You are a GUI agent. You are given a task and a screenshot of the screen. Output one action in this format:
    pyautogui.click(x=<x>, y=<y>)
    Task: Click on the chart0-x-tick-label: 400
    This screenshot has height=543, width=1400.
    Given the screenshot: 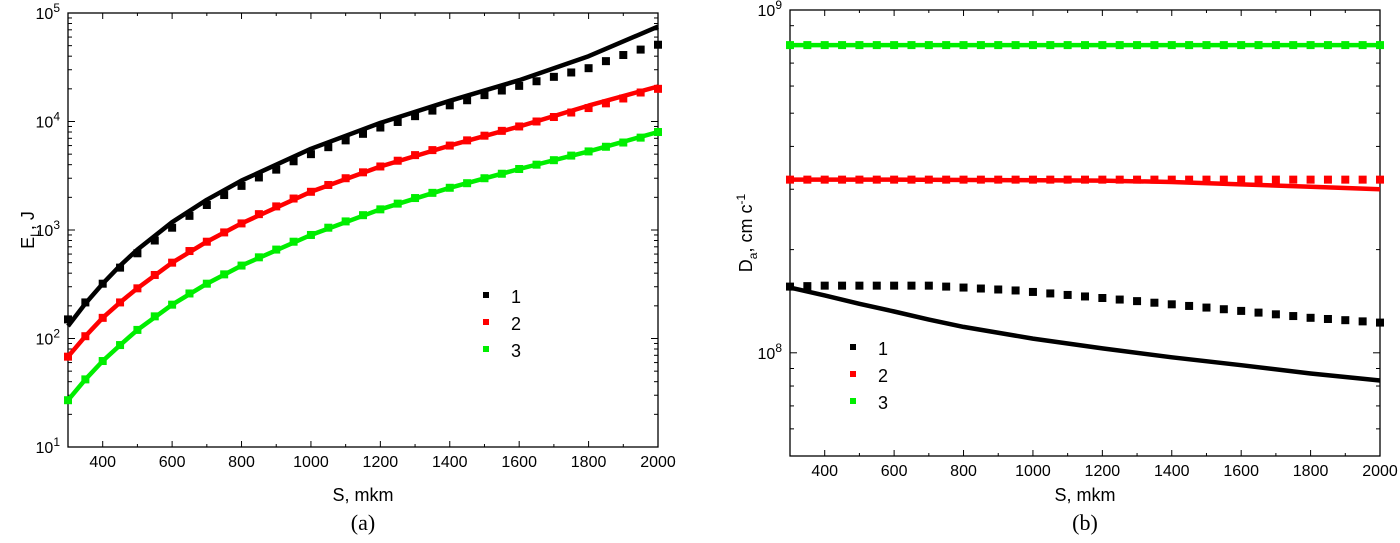 What is the action you would take?
    pyautogui.click(x=102, y=462)
    